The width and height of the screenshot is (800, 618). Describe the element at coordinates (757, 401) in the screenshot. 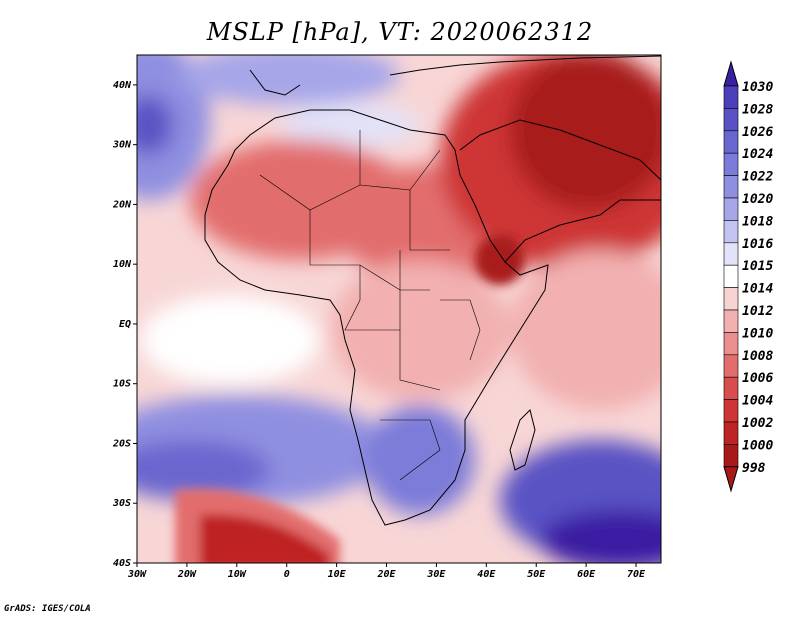

I see `colorbar-level-label: 1004` at that location.